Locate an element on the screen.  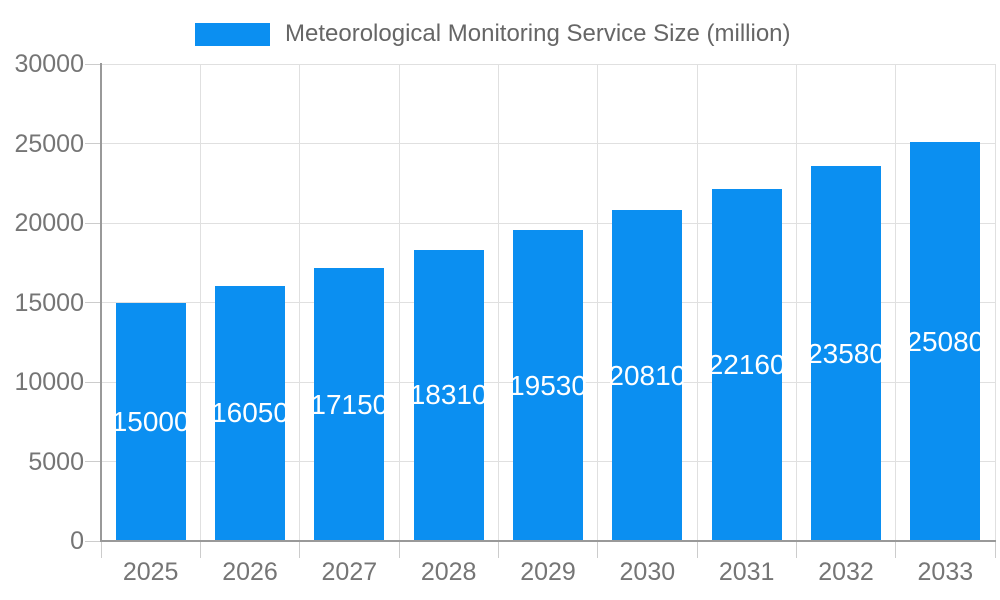
y-tick-label: 15000 is located at coordinates (49, 302).